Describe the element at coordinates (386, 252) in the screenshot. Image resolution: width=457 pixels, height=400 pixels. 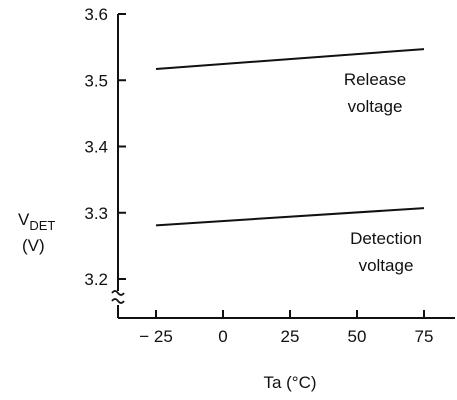
I see `detection-voltage-label: Detection voltage` at that location.